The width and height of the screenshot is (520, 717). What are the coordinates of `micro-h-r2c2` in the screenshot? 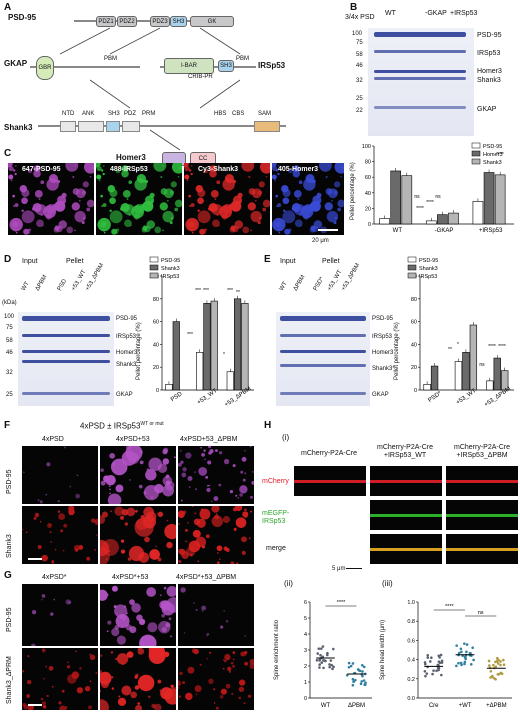 It's located at (406, 515).